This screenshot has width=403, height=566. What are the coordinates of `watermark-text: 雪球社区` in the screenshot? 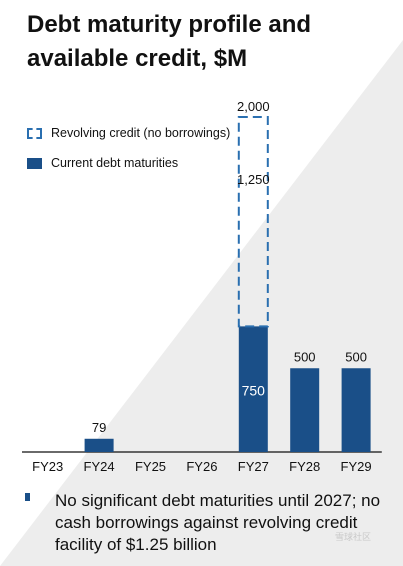 It's located at (353, 537).